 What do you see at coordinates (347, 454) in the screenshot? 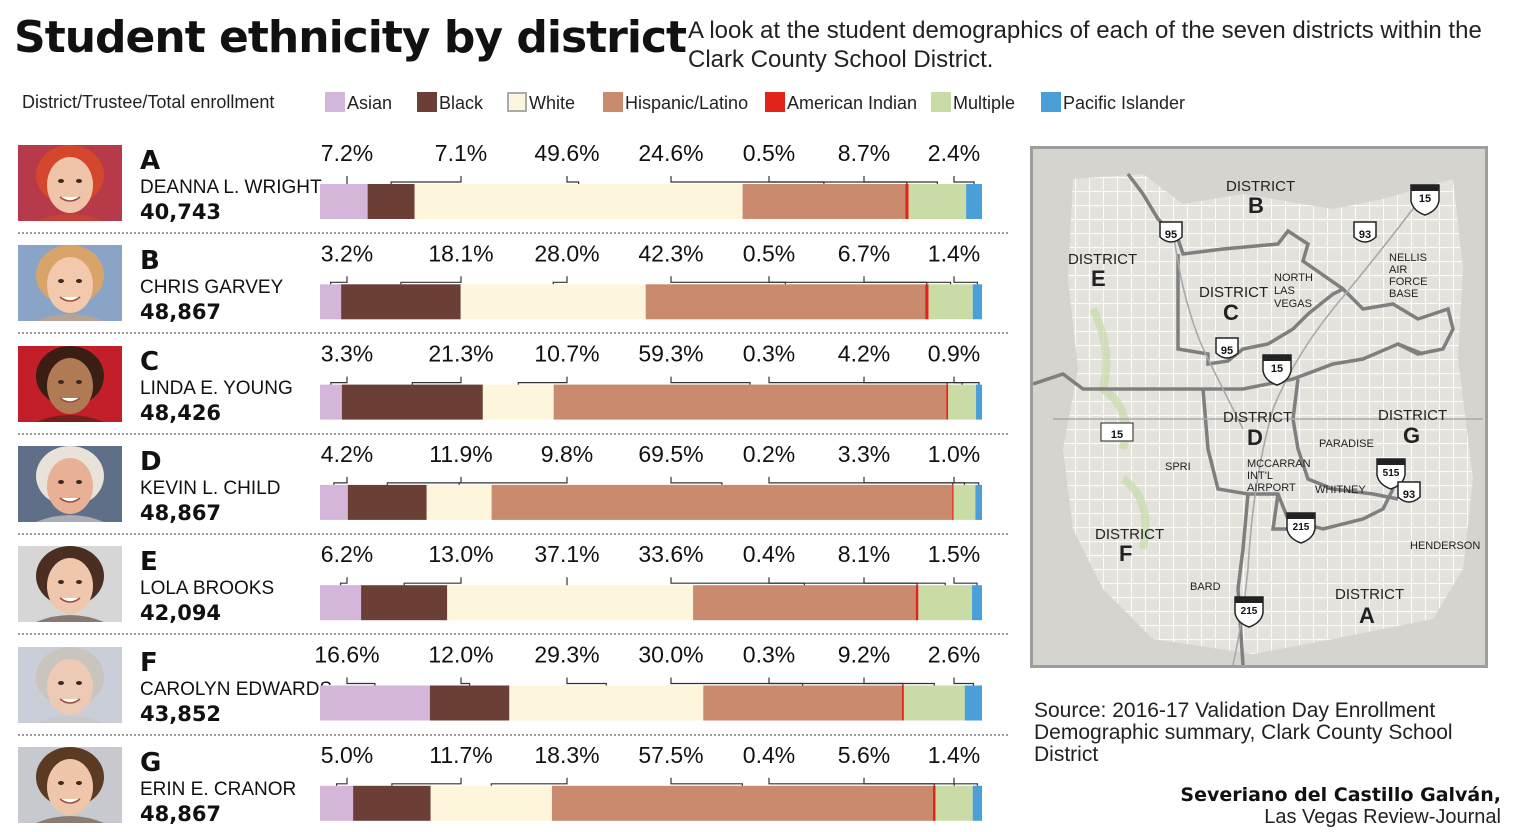
I see `data-label: 4.2%` at bounding box center [347, 454].